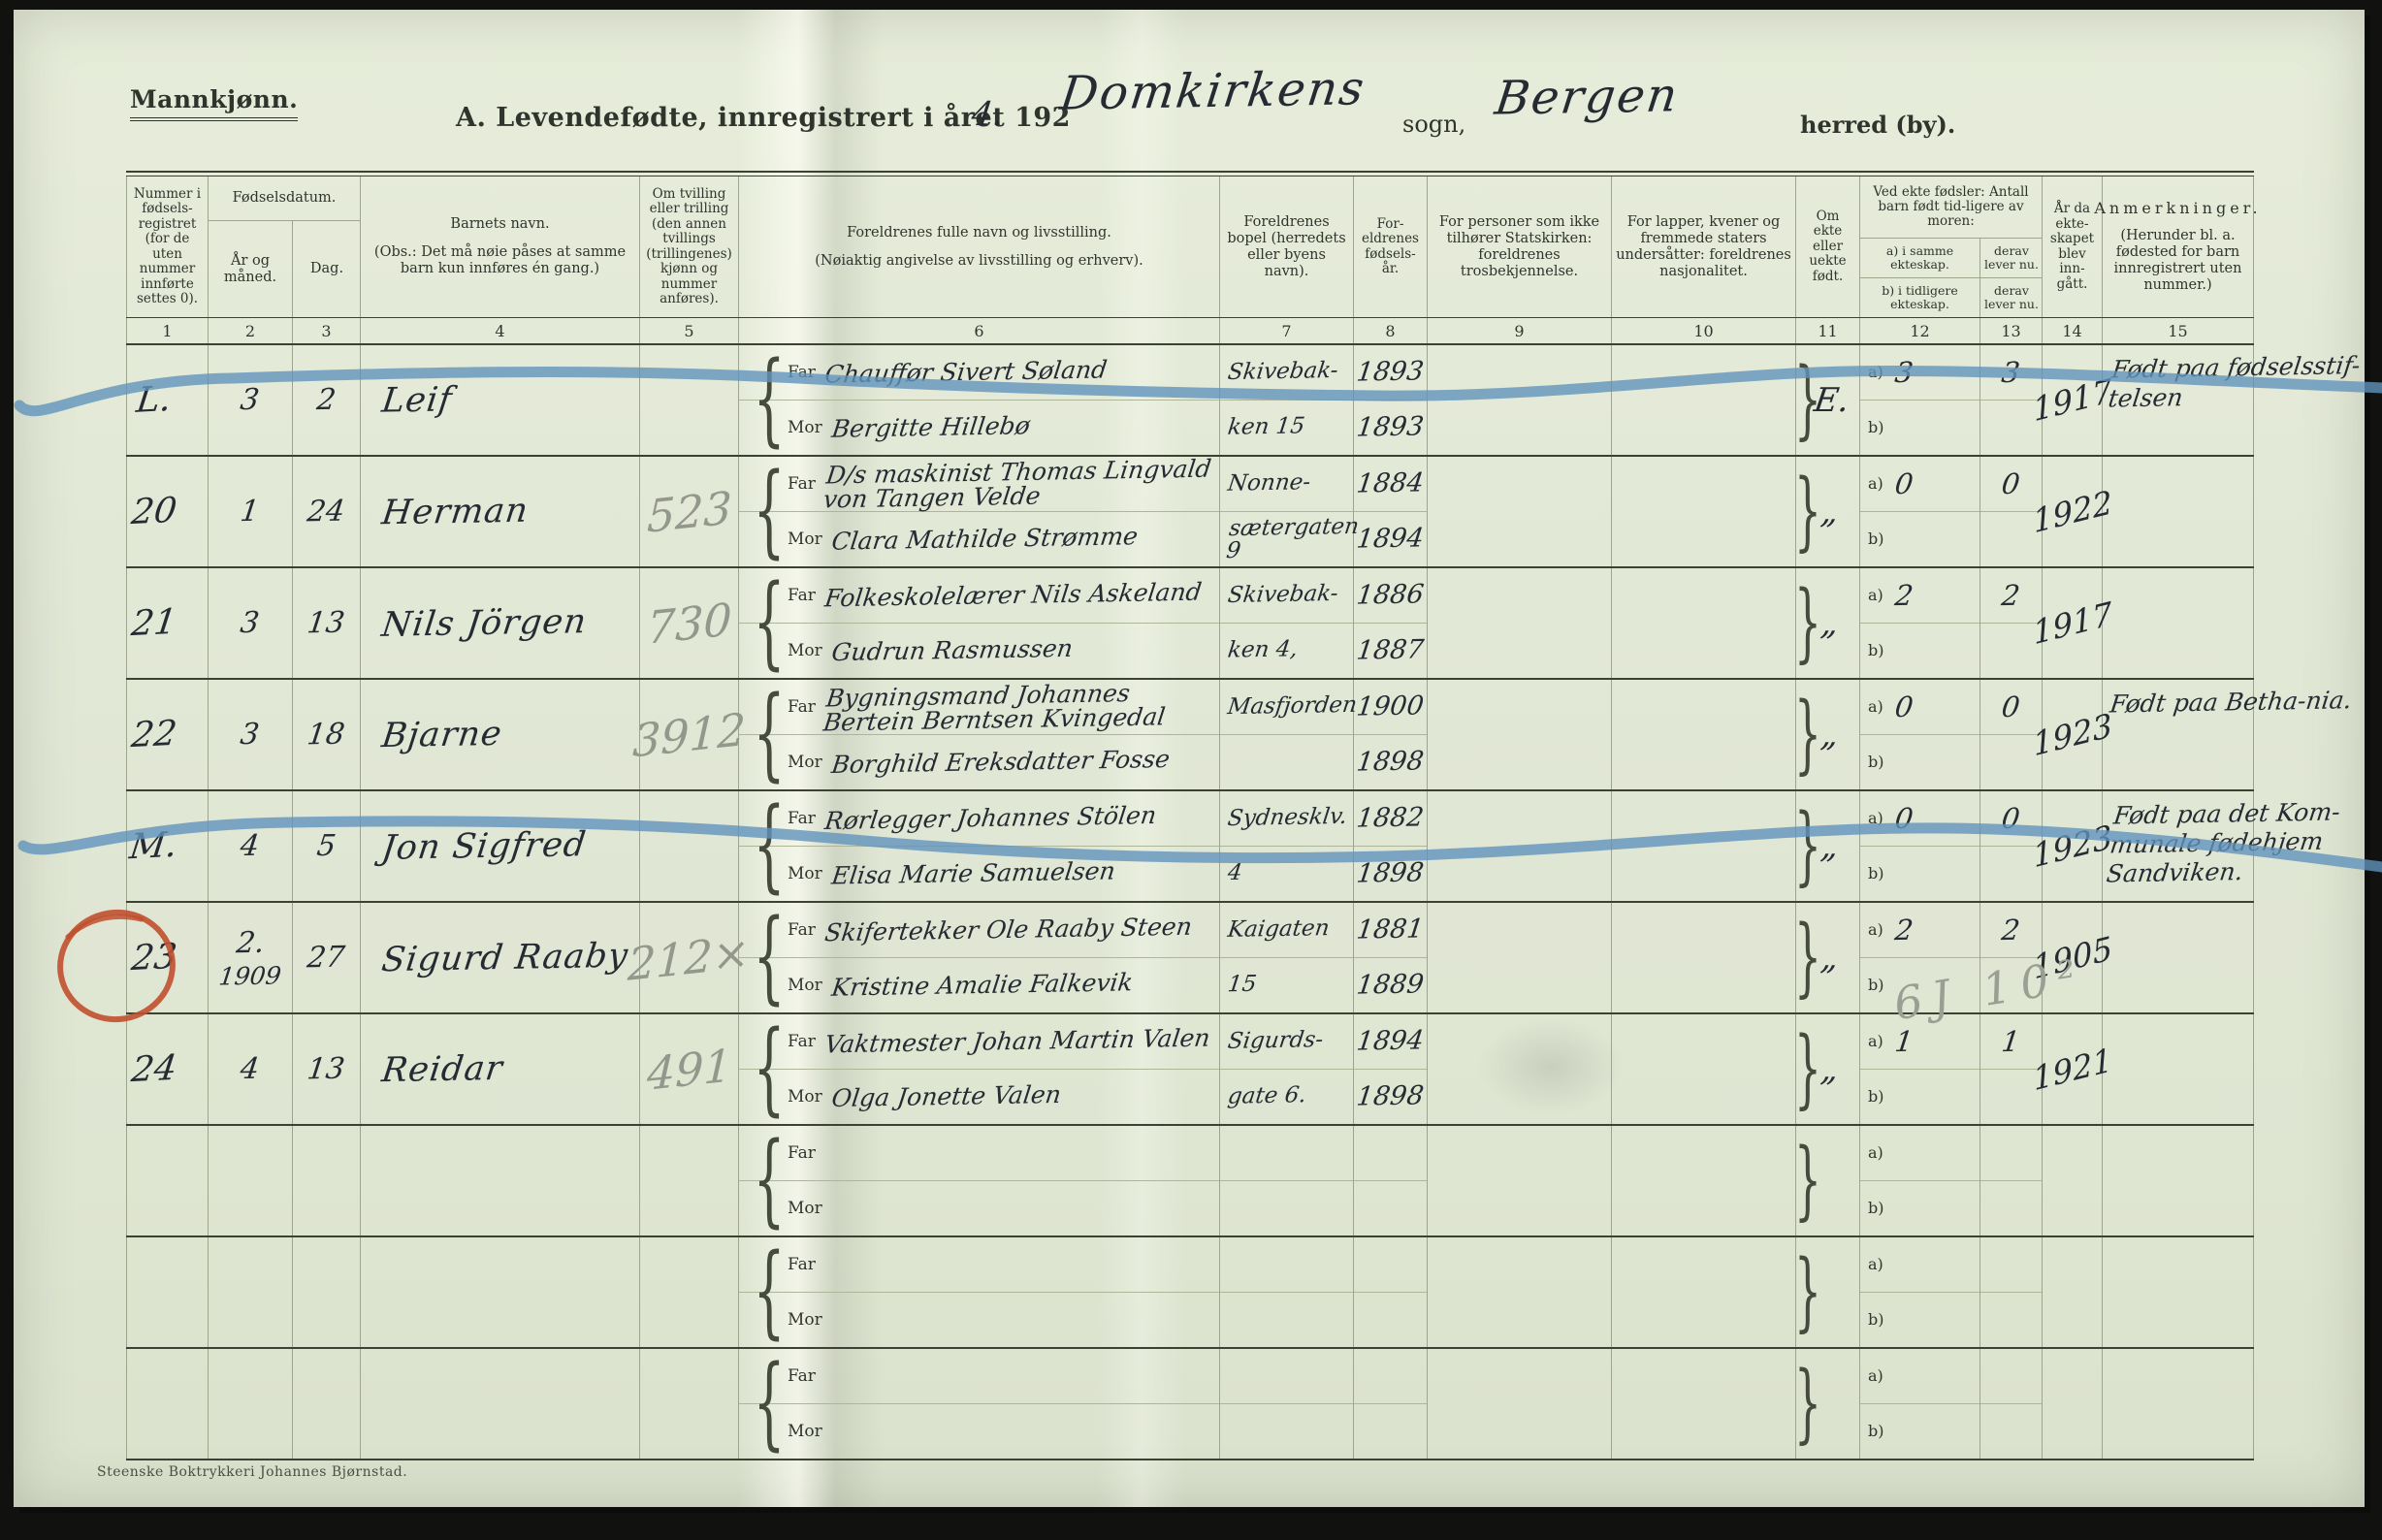 The image size is (2382, 1540). What do you see at coordinates (1434, 125) in the screenshot?
I see `sogn-label: sogn,` at bounding box center [1434, 125].